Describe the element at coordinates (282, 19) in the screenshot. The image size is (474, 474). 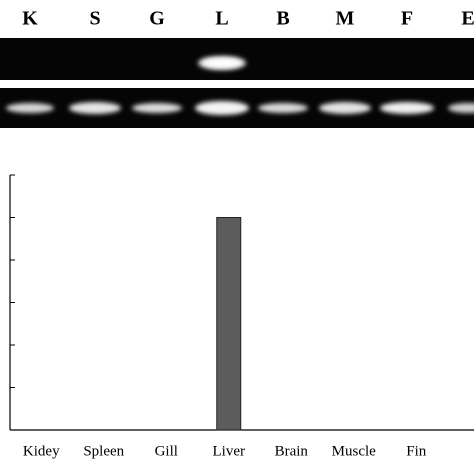
I see `lane-label: B` at that location.